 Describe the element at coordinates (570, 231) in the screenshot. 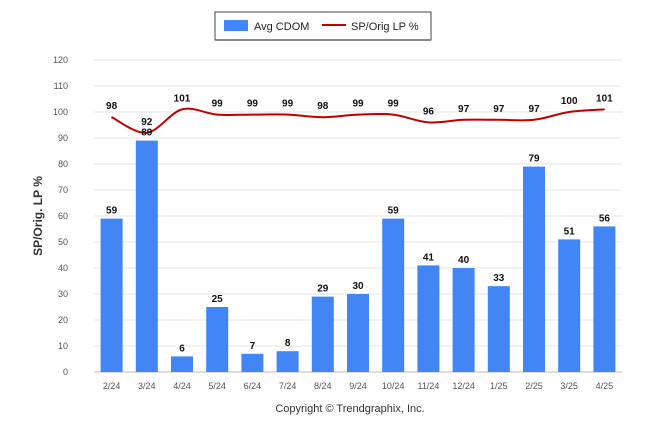

I see `bar-data-label: 51` at that location.